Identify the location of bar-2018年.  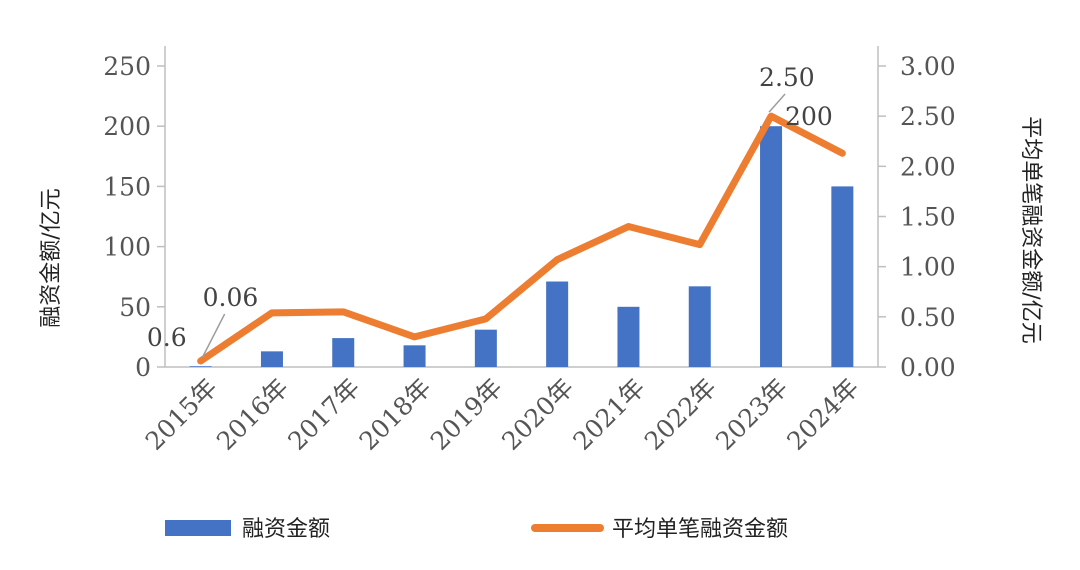
(414, 356).